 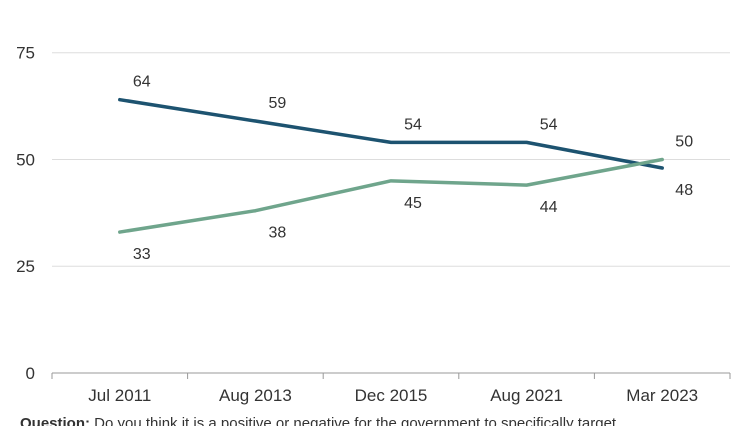 What do you see at coordinates (278, 103) in the screenshot?
I see `data-label-series-1: 59` at bounding box center [278, 103].